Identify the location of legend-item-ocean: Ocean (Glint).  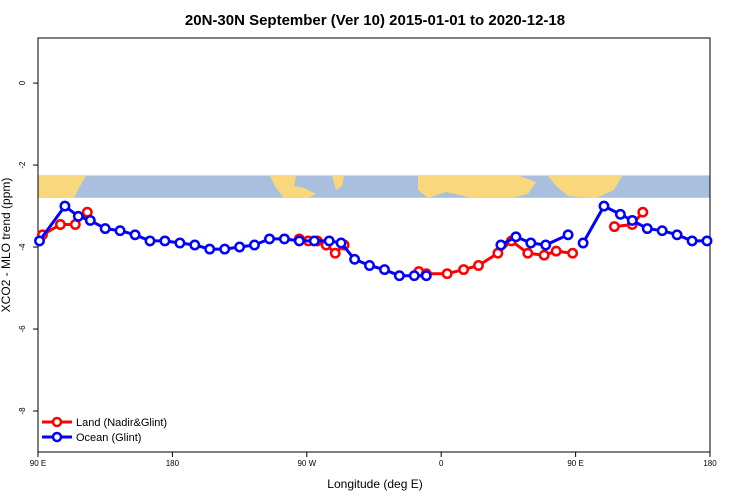
(91, 437).